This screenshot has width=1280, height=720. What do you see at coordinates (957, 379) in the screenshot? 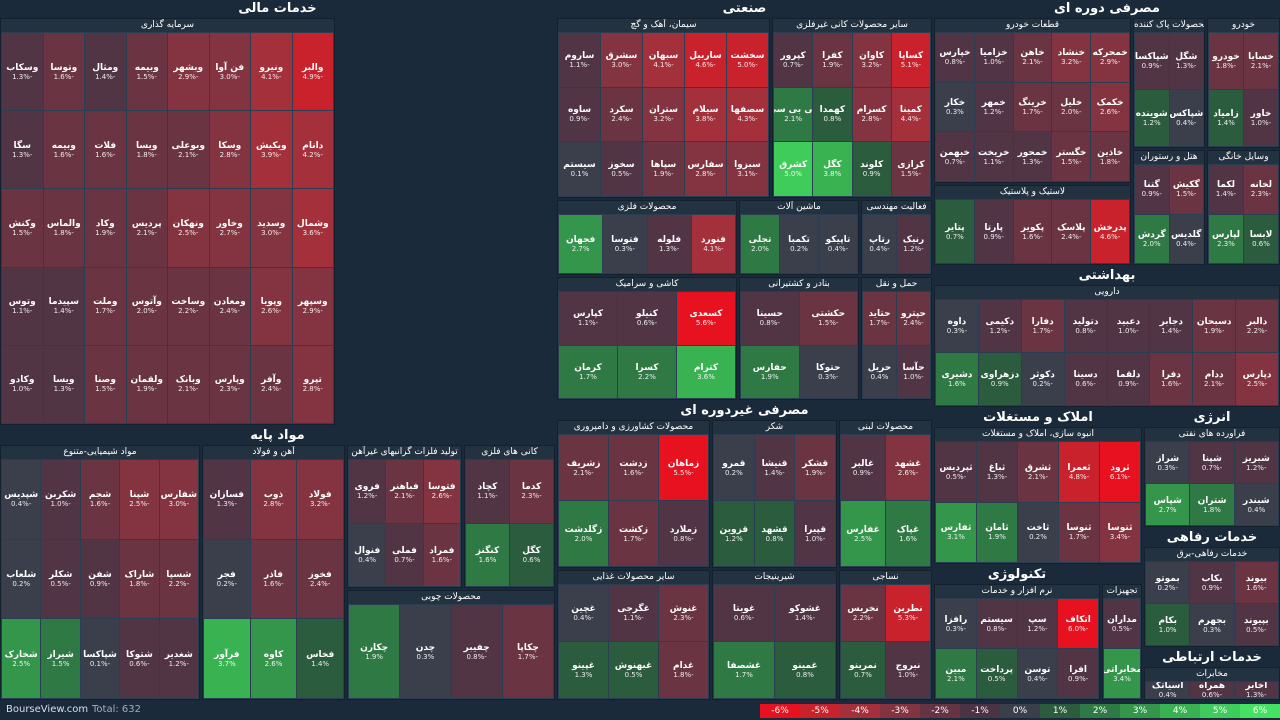
I see `stock-tile: دشیری 1.6%` at bounding box center [957, 379].